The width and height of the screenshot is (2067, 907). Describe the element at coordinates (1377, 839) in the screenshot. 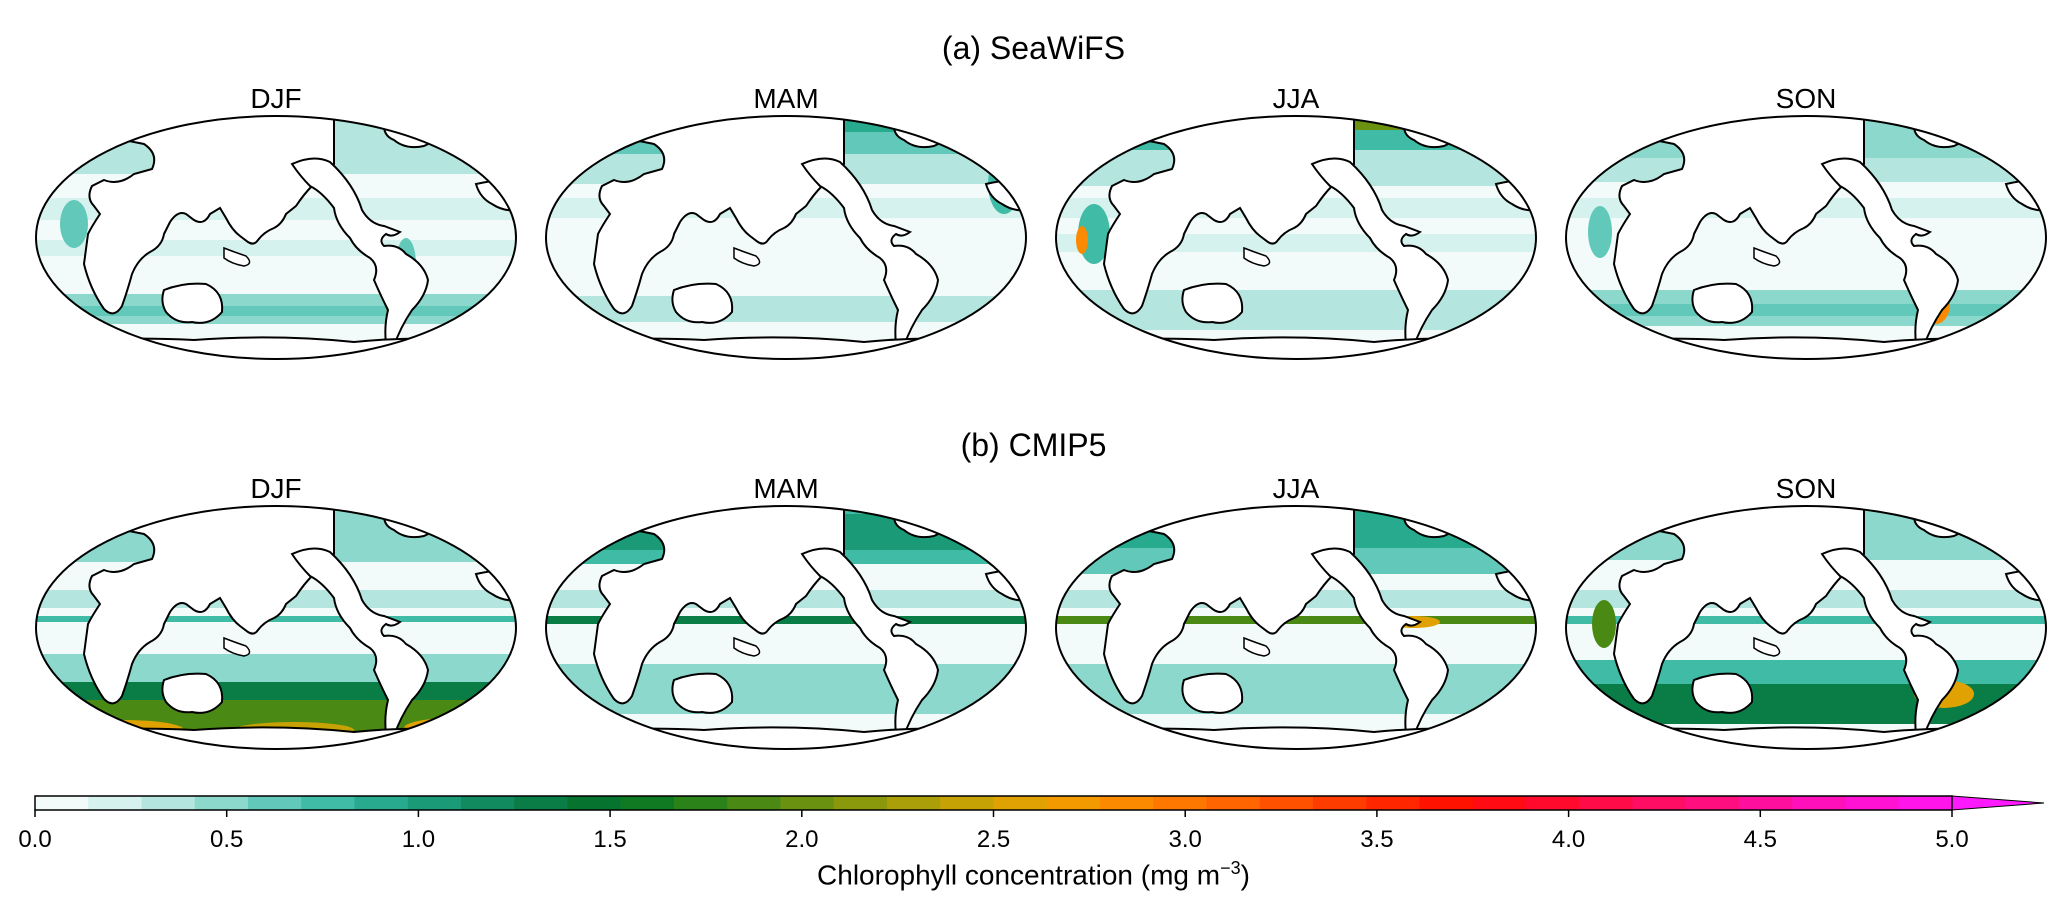

I see `colorbar-tick-label: 3.5` at that location.